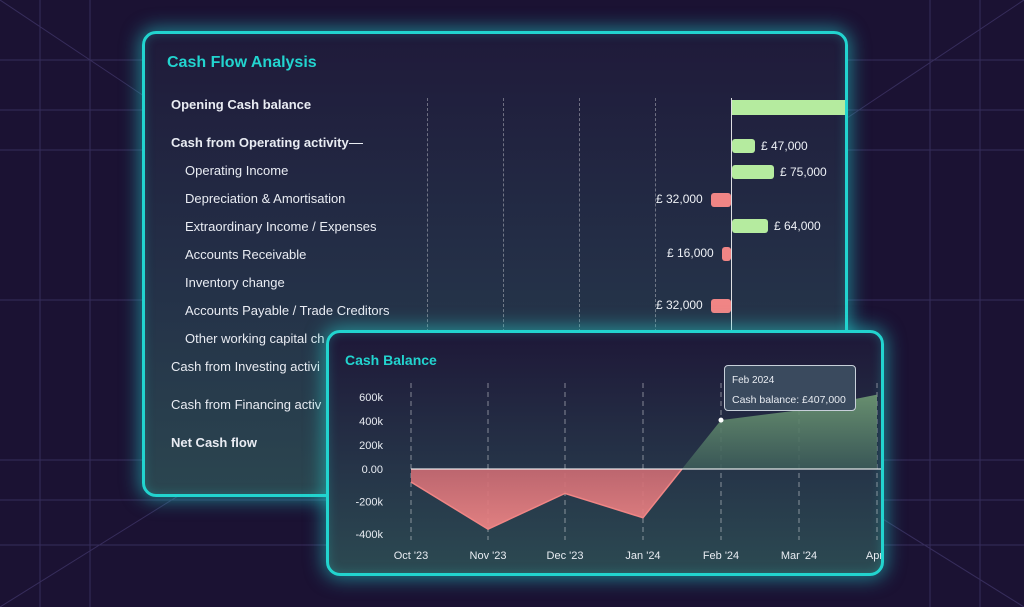 This screenshot has height=607, width=1024. I want to click on x-tick-label: Feb '24, so click(721, 556).